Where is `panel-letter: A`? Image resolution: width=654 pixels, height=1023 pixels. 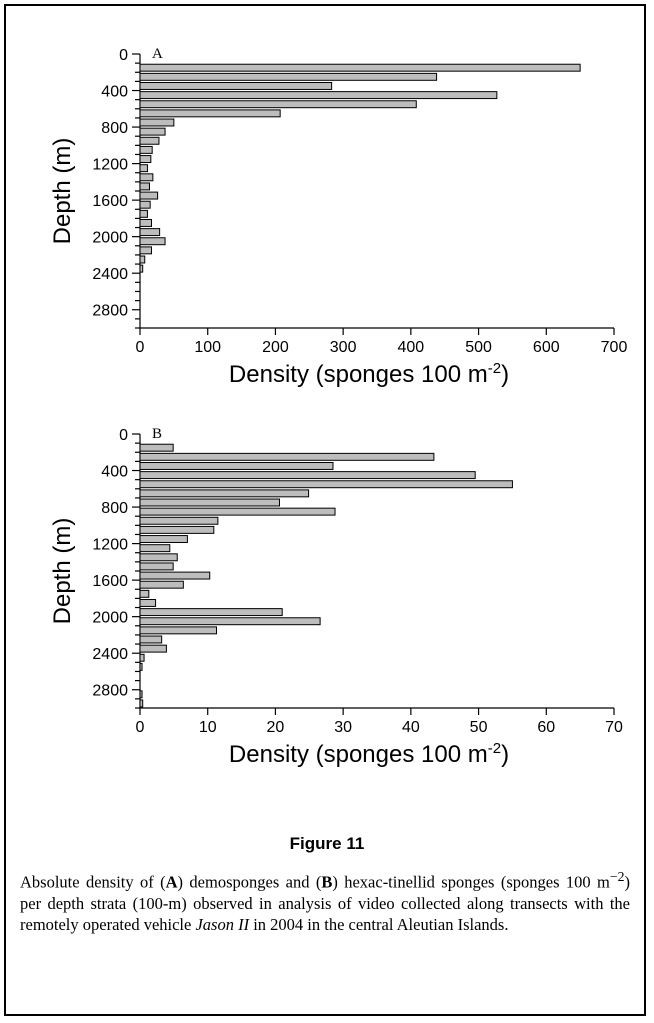 panel-letter: A is located at coordinates (157, 54).